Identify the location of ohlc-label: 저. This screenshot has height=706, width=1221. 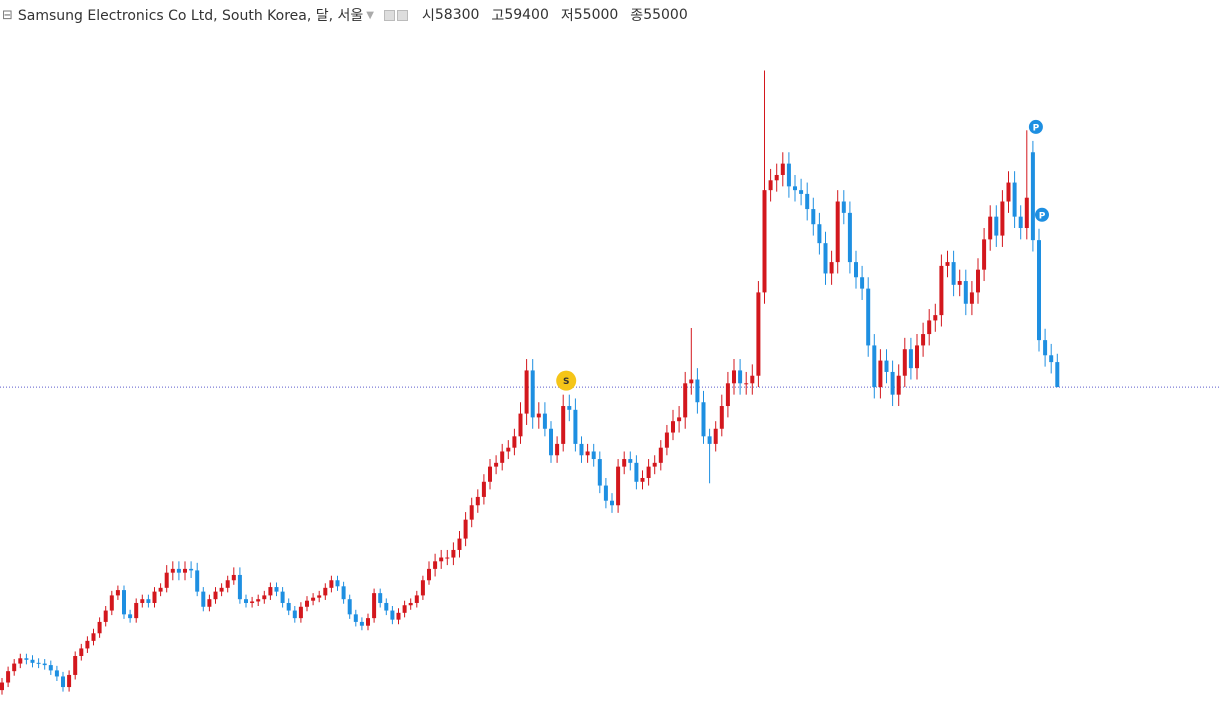
(567, 16).